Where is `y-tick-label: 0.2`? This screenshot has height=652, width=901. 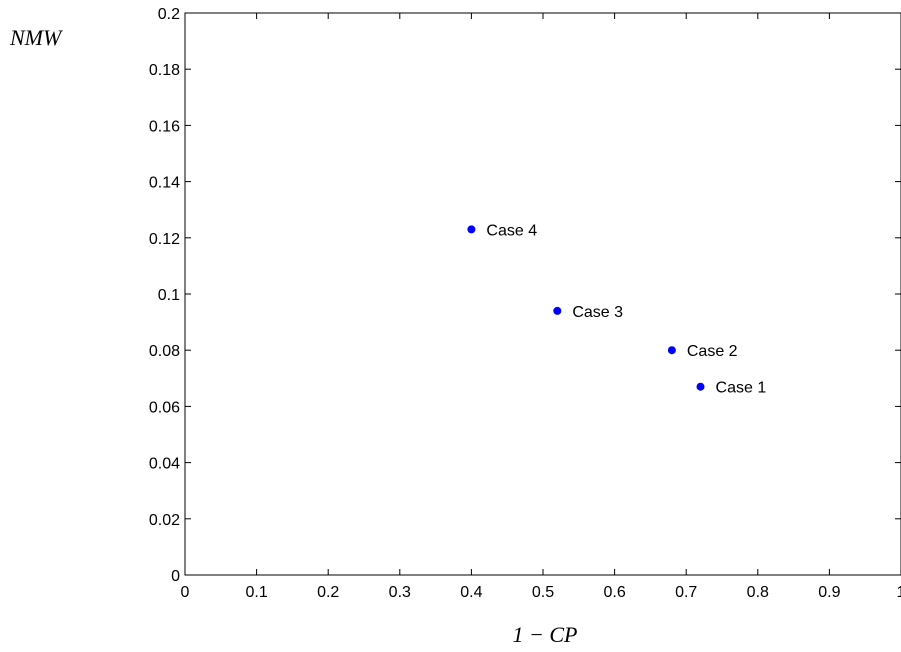 y-tick-label: 0.2 is located at coordinates (169, 14).